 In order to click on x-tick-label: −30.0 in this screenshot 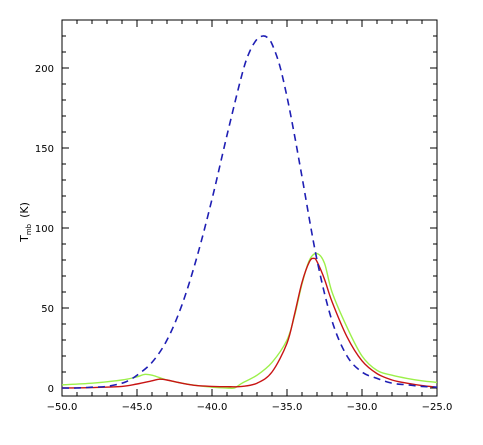, I will do `click(362, 407)`.